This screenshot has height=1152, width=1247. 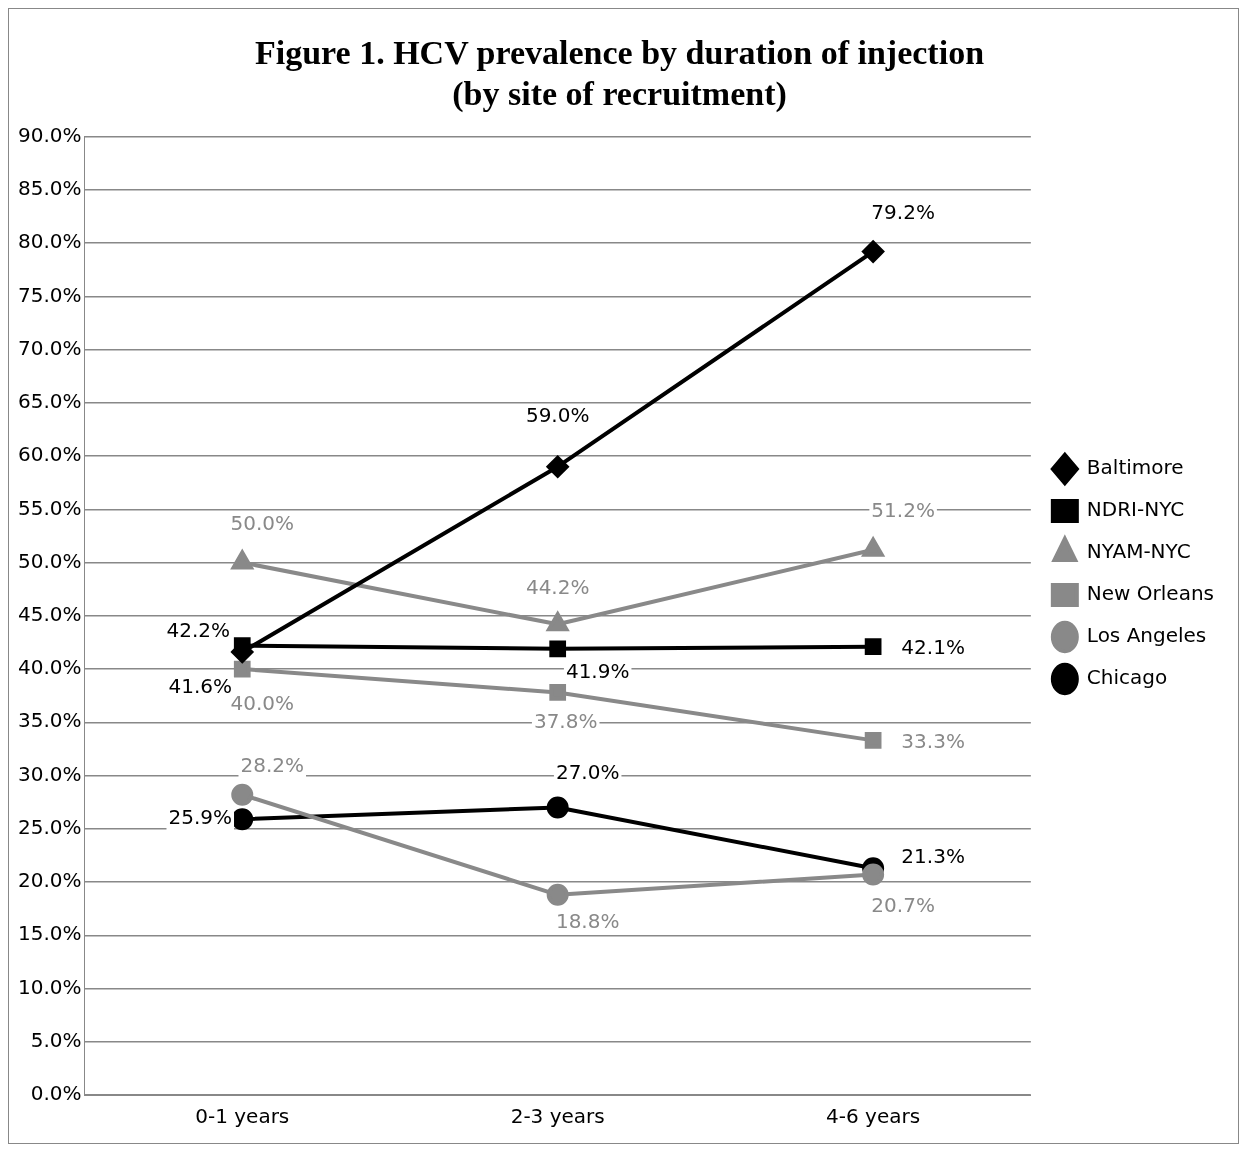 What do you see at coordinates (619, 73) in the screenshot?
I see `chart-title: Figure 1. HCV prevalence by duration of injection (by site of recruitment)` at bounding box center [619, 73].